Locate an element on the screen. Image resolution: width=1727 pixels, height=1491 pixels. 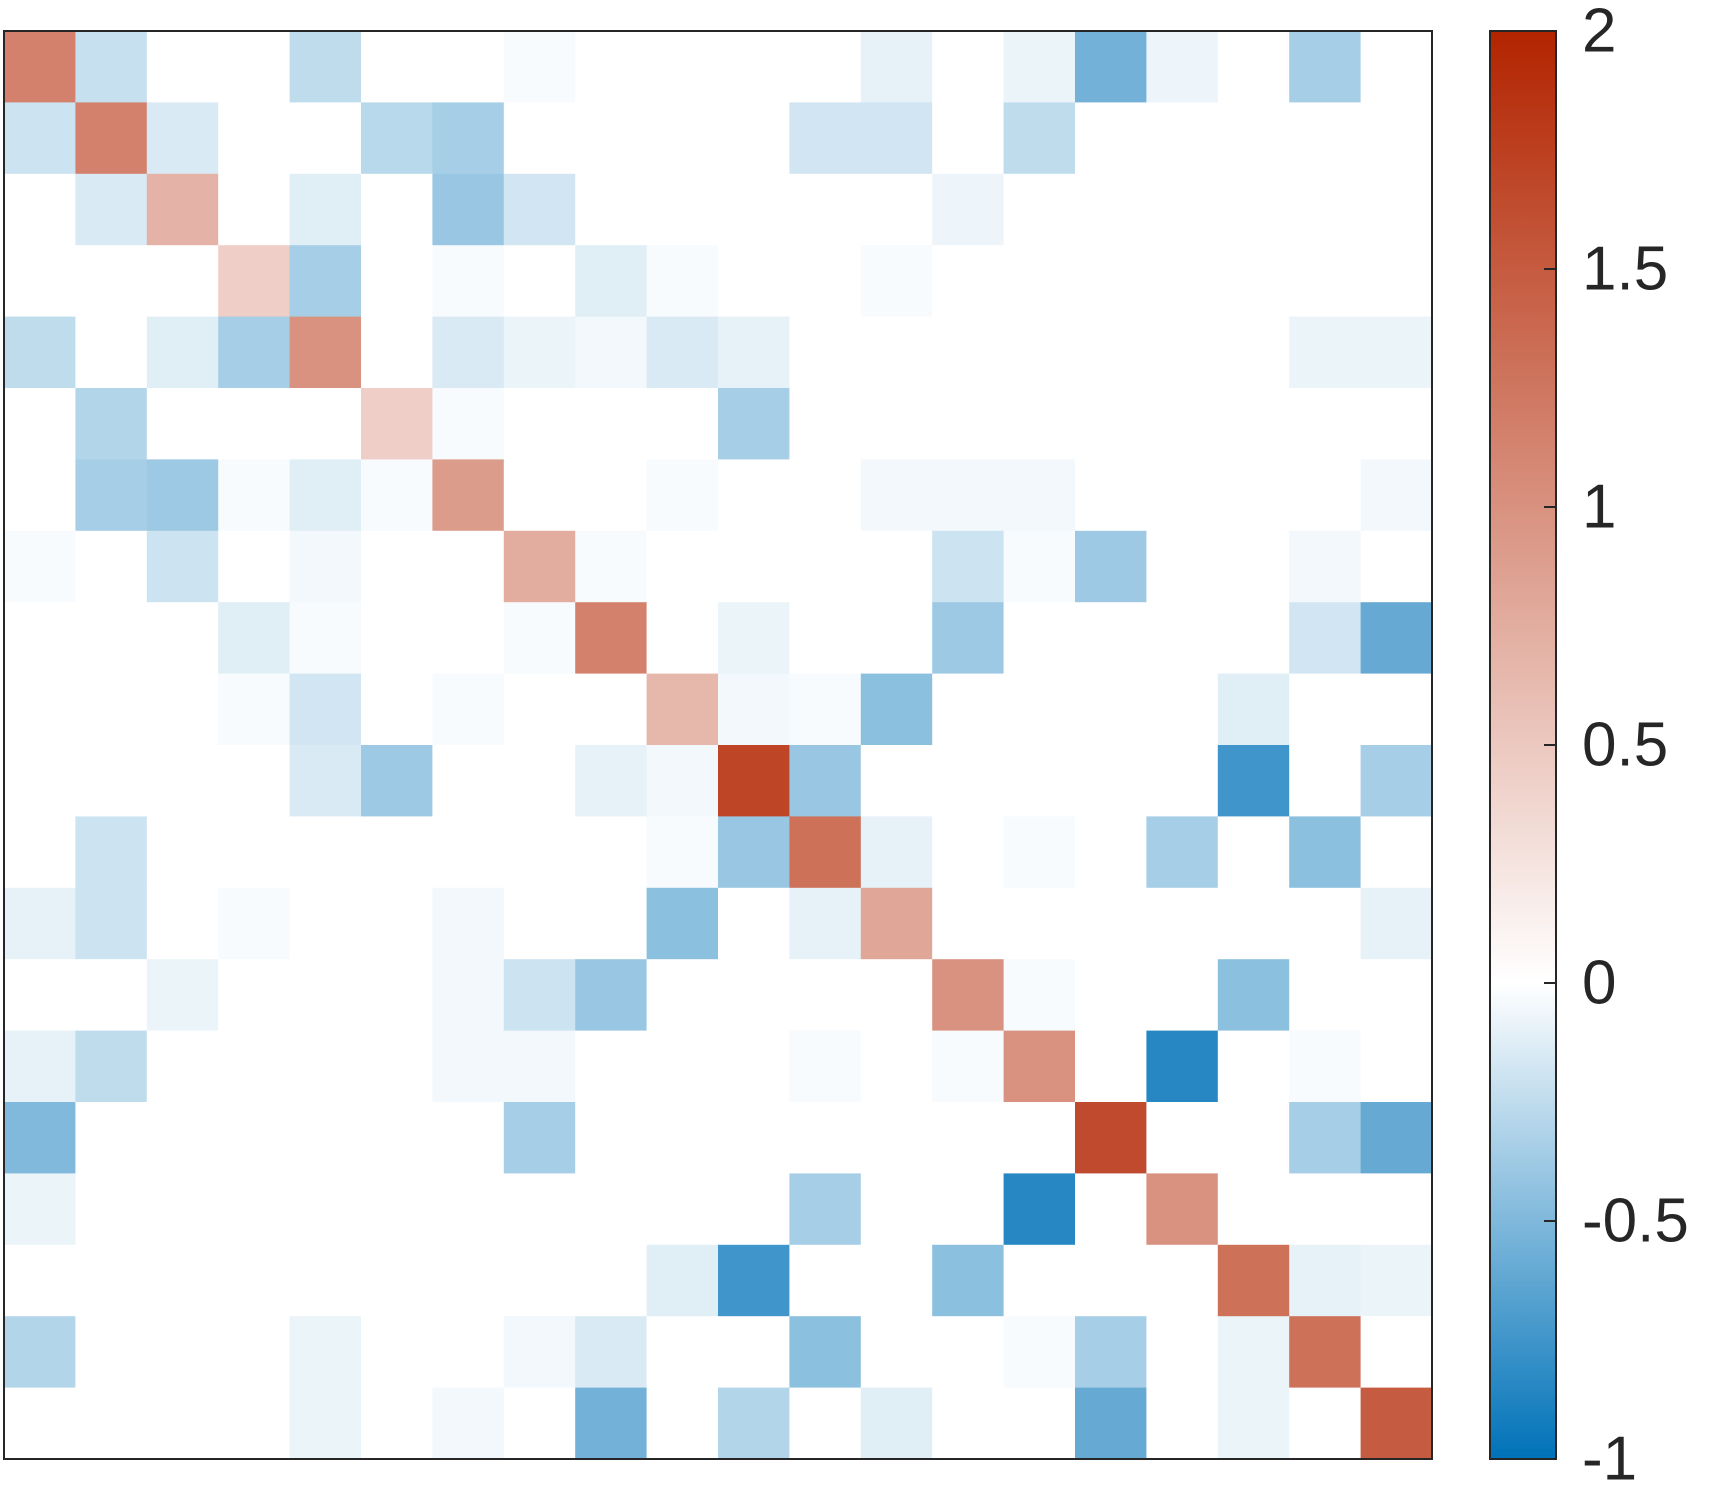
heatmap-cell-r7-c11 is located at coordinates (754, 495).